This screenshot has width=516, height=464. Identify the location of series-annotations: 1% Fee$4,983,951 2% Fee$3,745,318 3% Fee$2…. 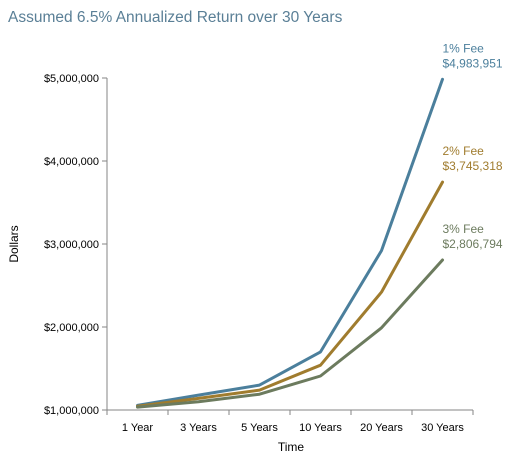
(473, 146).